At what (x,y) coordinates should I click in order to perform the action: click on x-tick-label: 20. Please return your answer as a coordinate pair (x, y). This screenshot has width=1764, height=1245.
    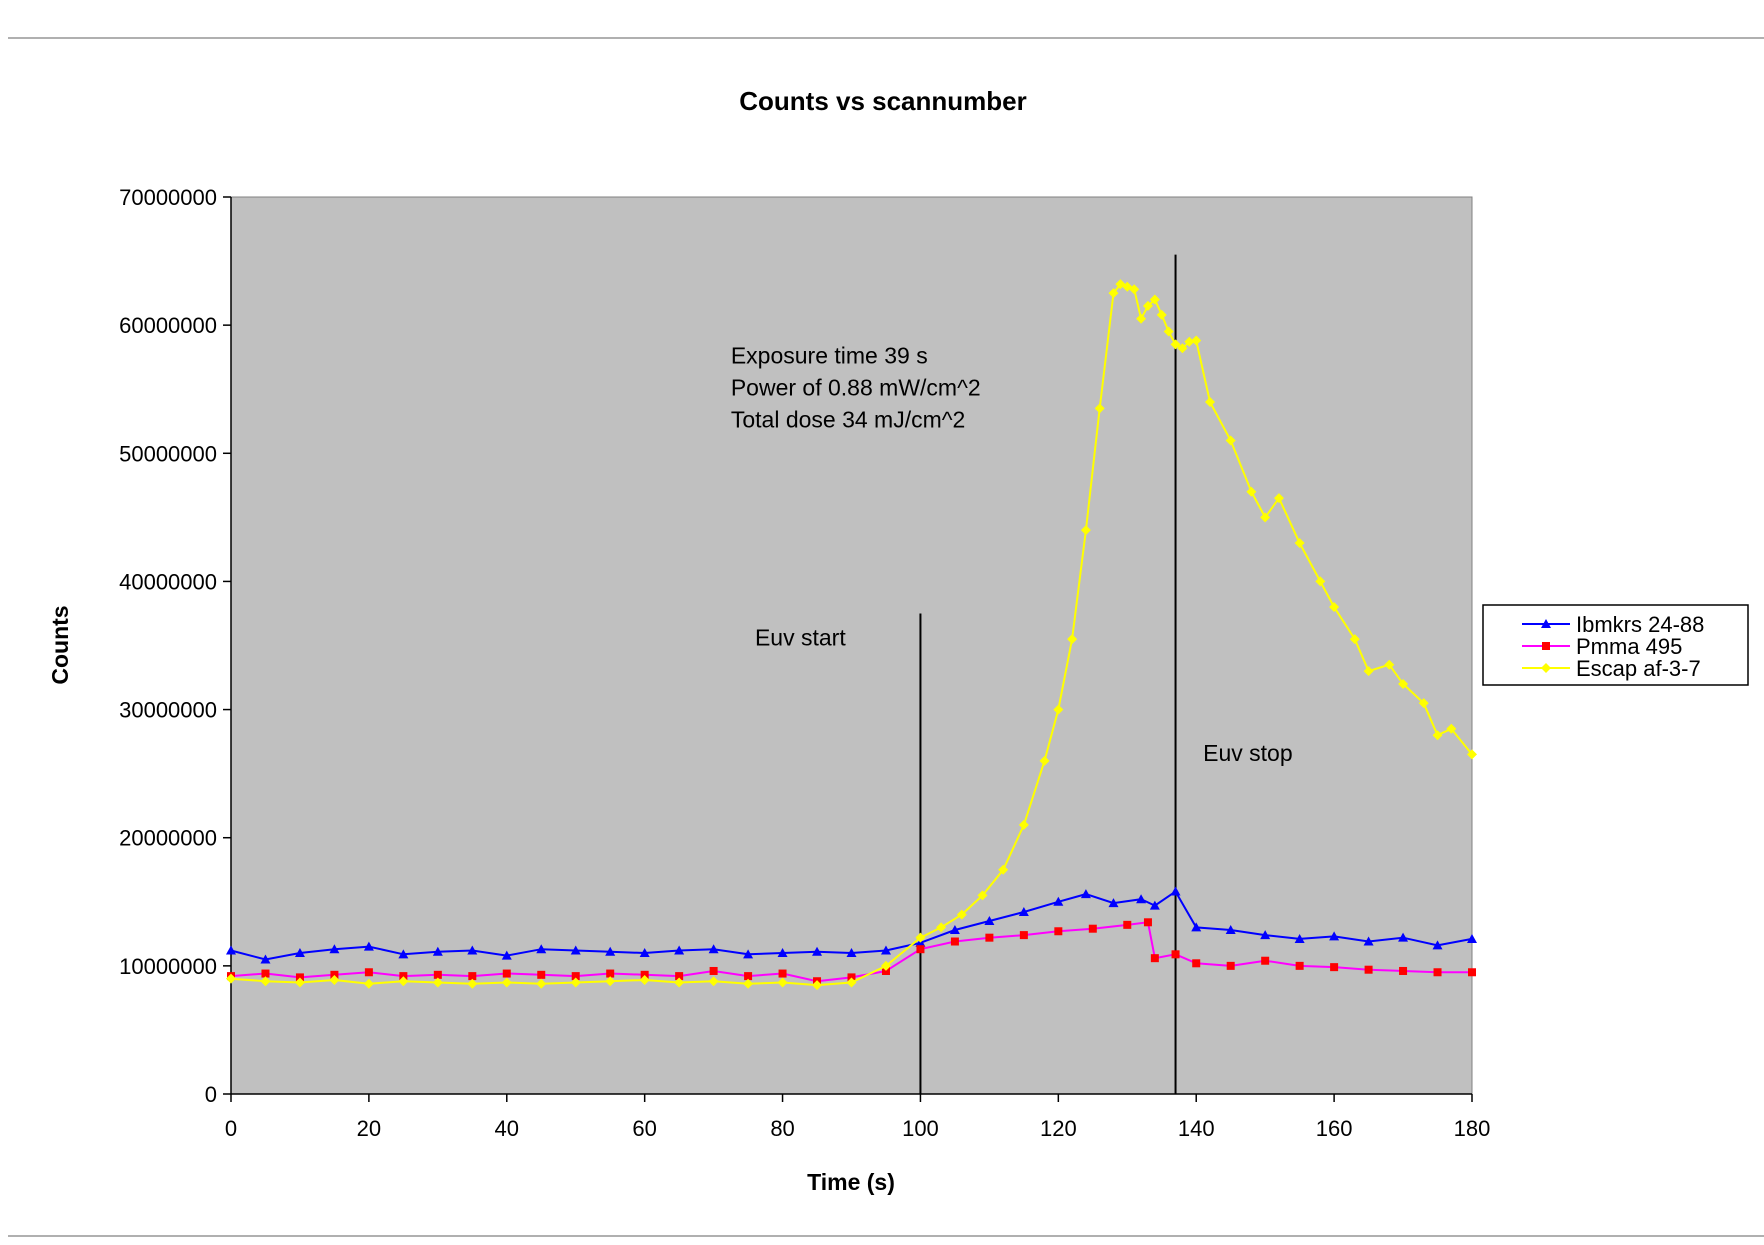
    Looking at the image, I should click on (369, 1128).